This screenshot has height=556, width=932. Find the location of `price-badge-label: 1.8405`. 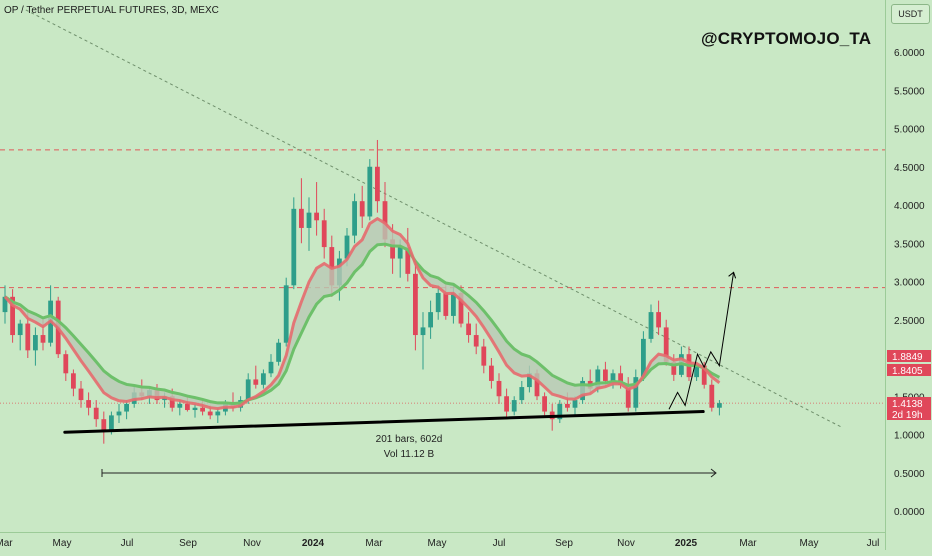

price-badge-label: 1.8405 is located at coordinates (907, 371).